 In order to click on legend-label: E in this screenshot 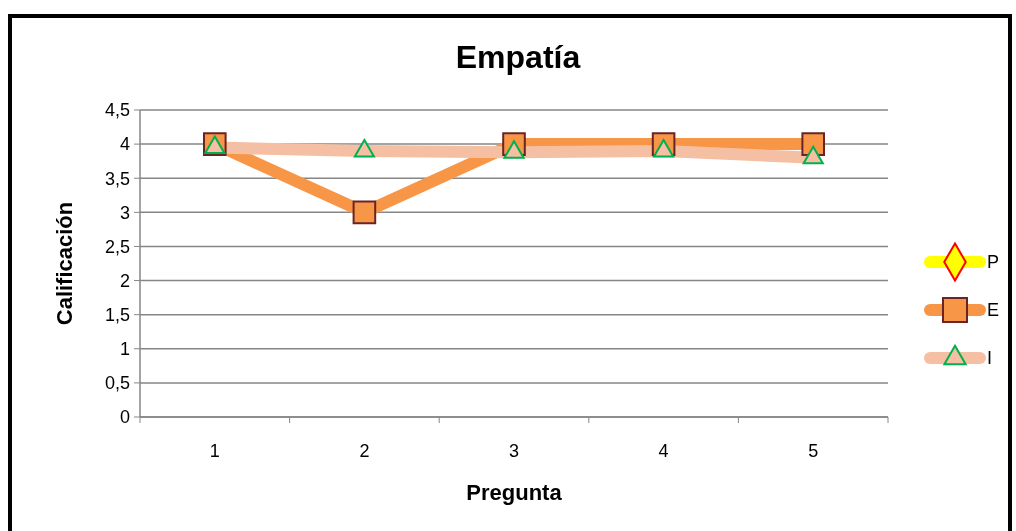, I will do `click(993, 310)`.